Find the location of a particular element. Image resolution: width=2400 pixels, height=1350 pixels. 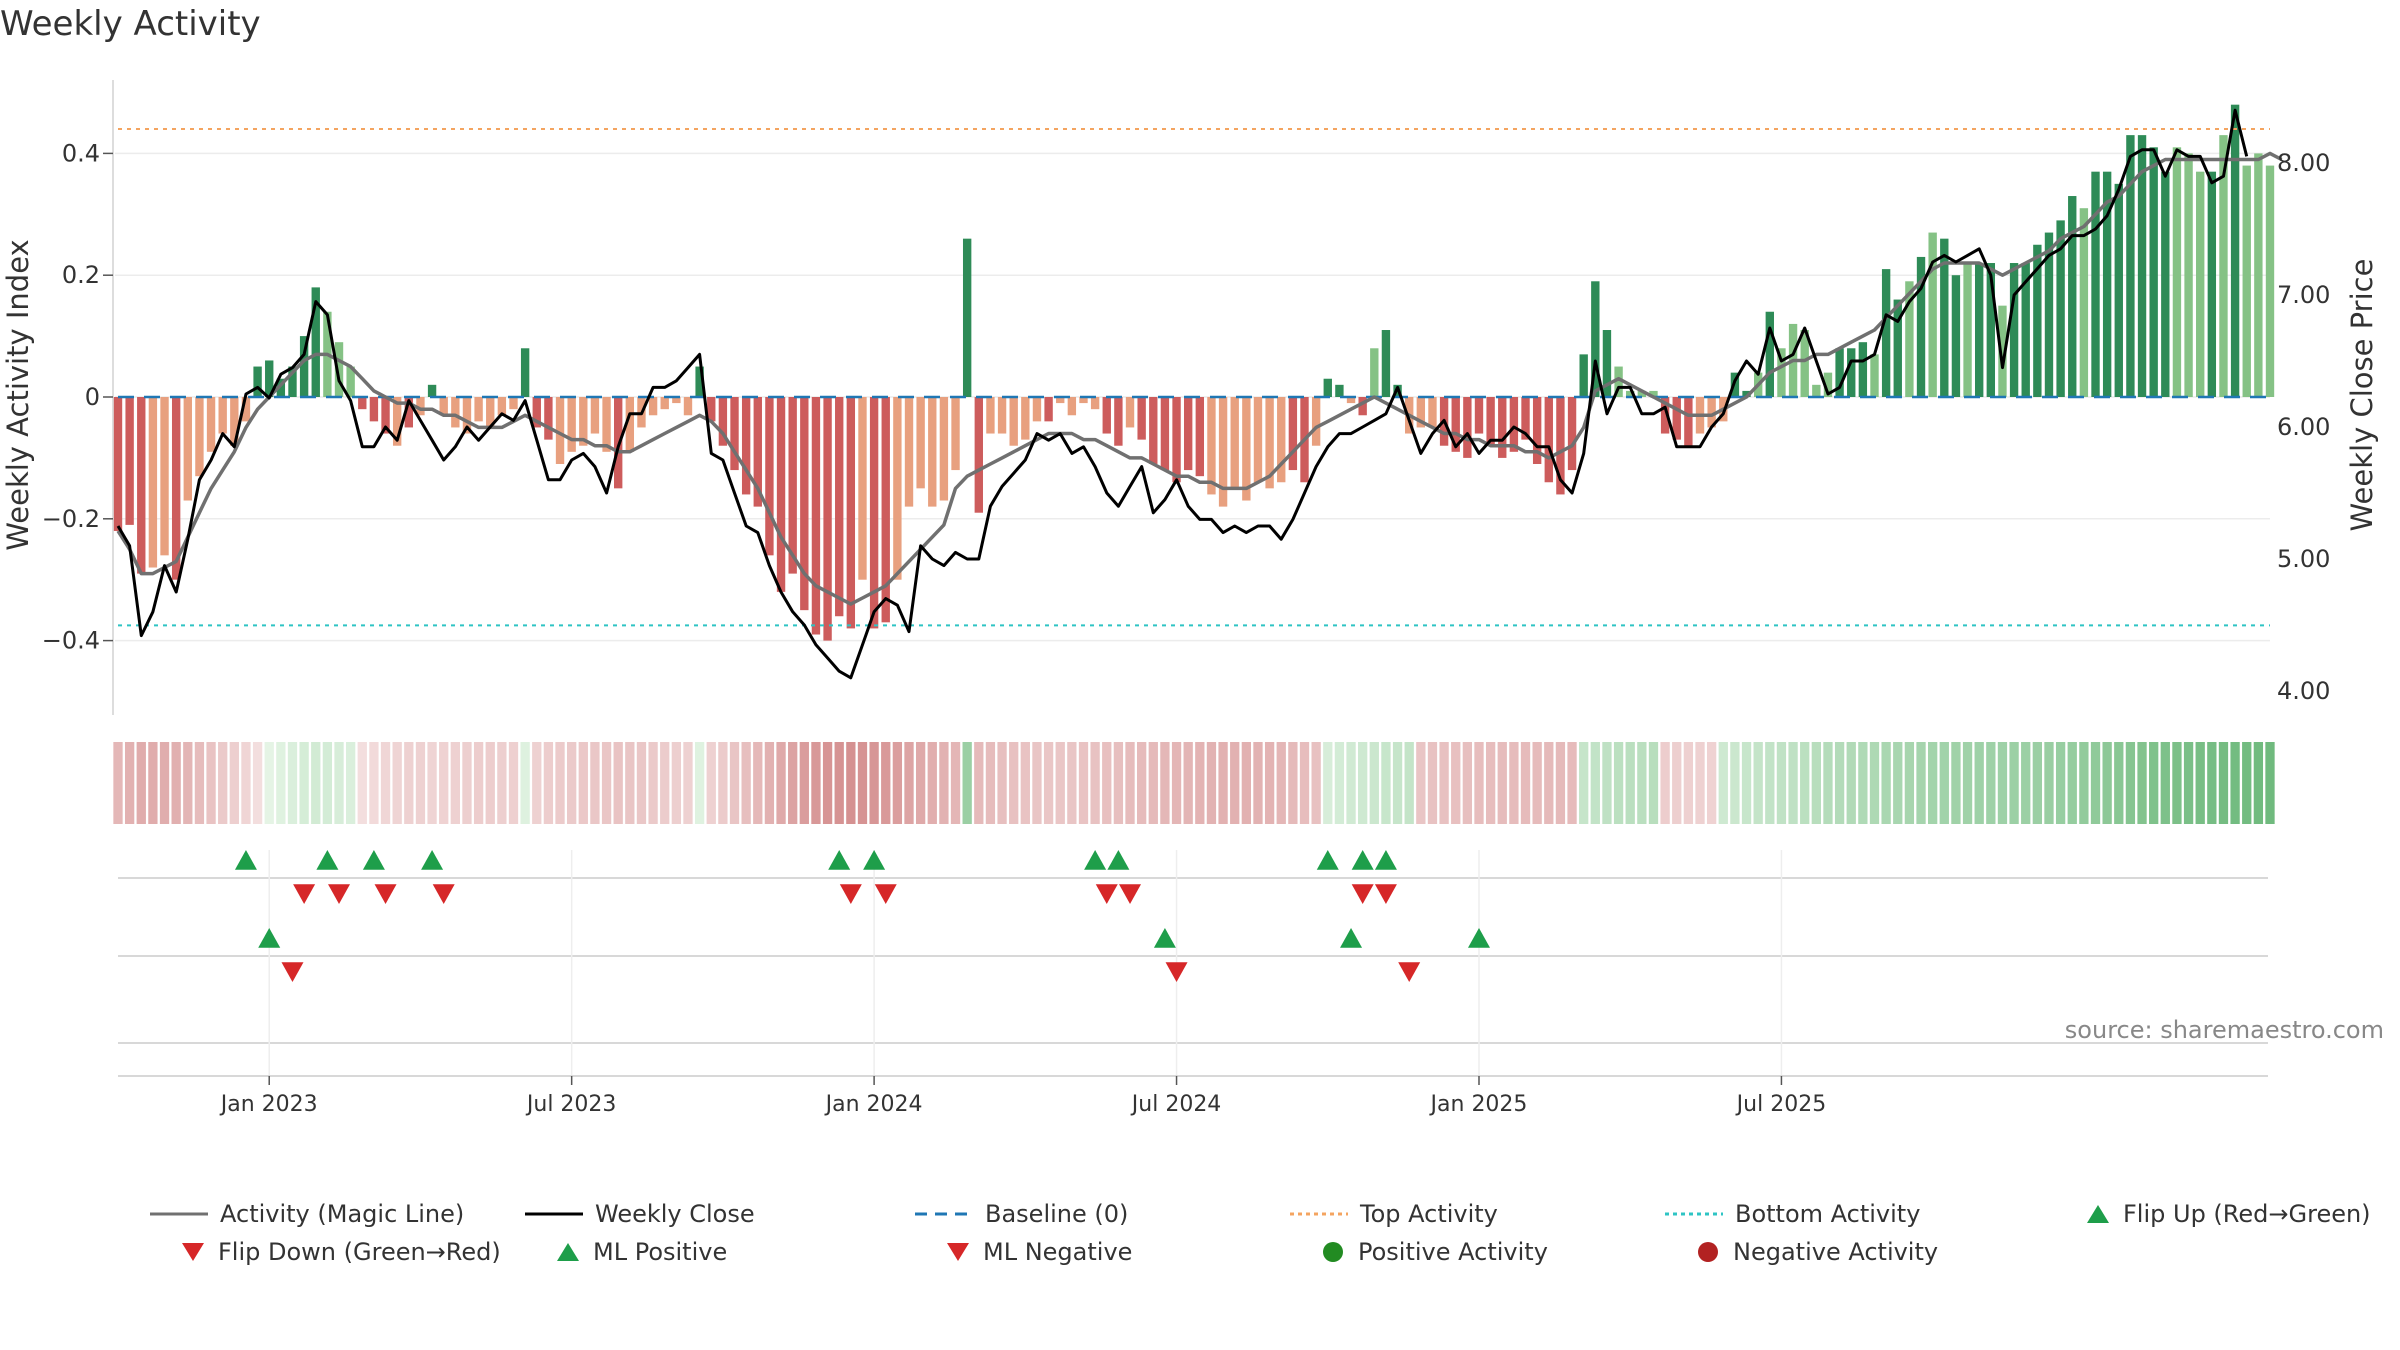

x-tick-label: Jan 2025 is located at coordinates (1478, 1104).